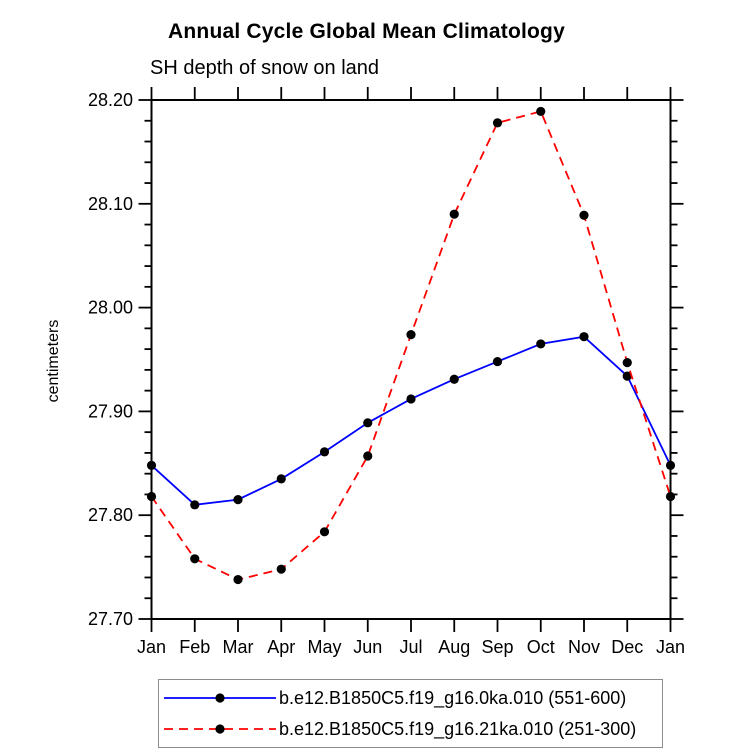 This screenshot has width=733, height=754. What do you see at coordinates (454, 647) in the screenshot?
I see `x-tick-label: Aug` at bounding box center [454, 647].